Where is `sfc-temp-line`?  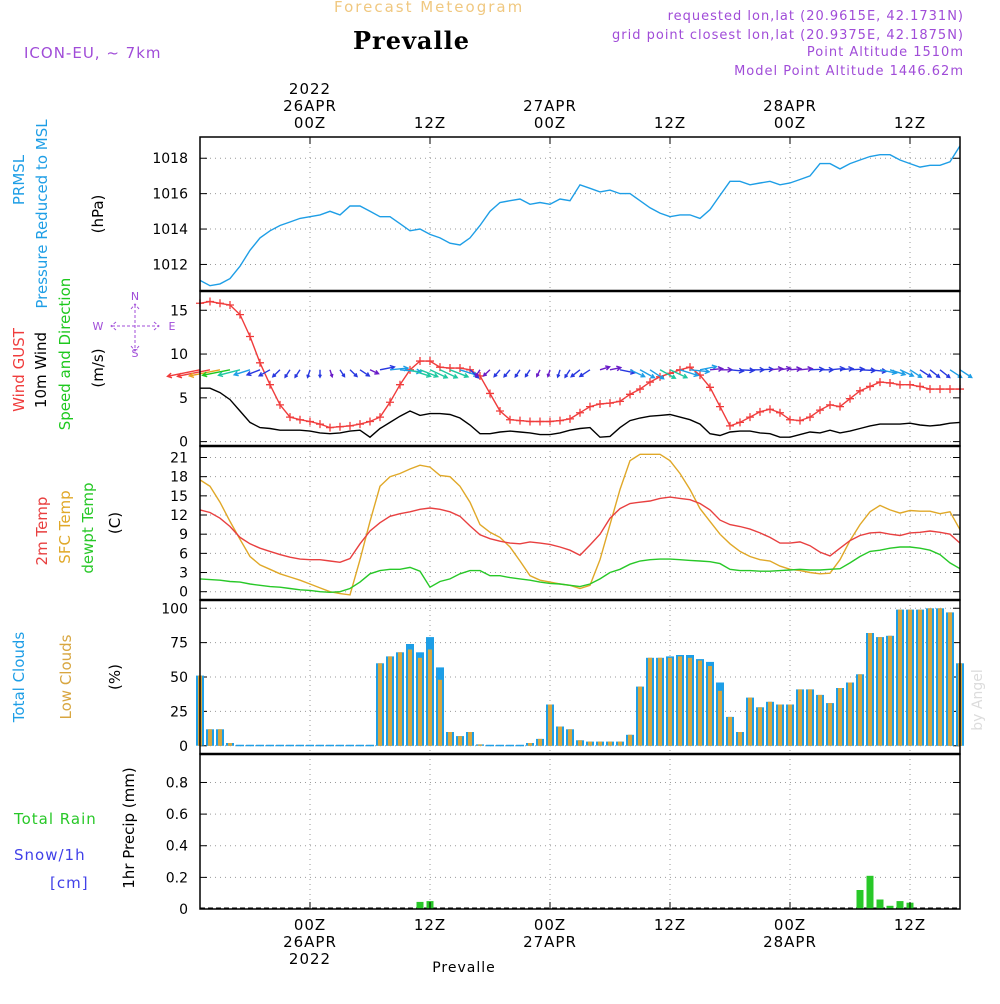 sfc-temp-line is located at coordinates (580, 524).